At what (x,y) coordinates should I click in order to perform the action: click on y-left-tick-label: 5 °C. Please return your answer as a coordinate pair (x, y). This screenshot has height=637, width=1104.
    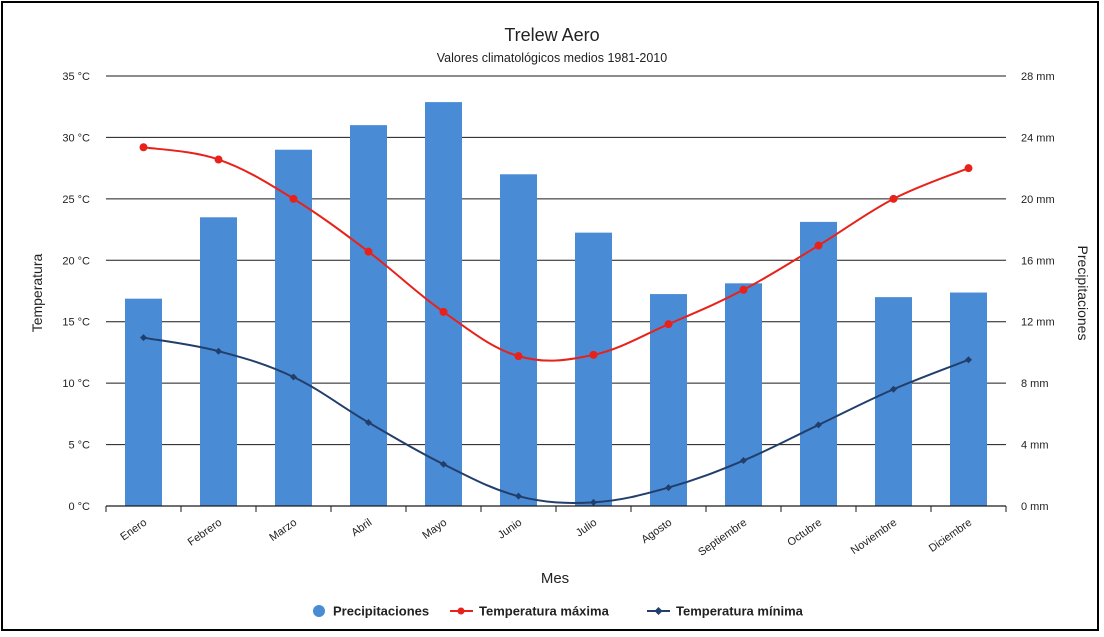
    Looking at the image, I should click on (79, 446).